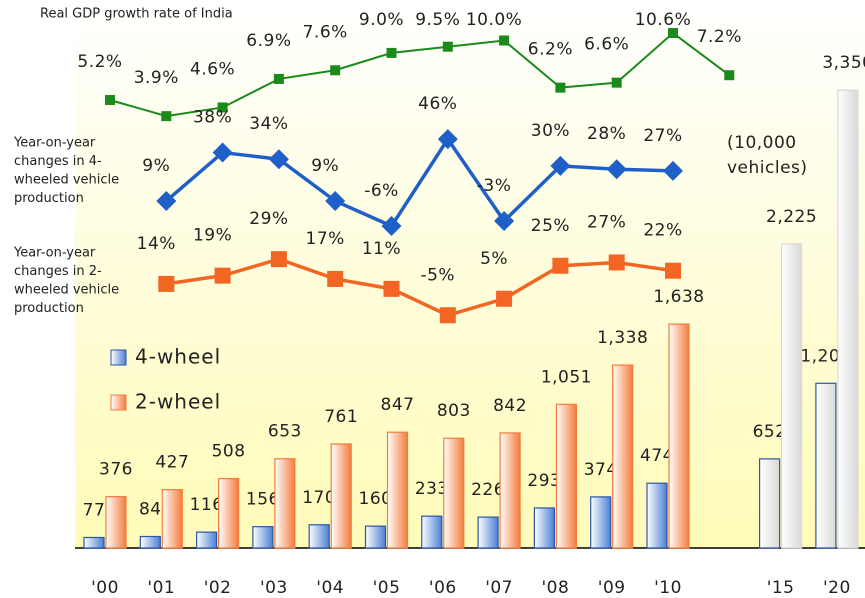 This screenshot has width=865, height=598. Describe the element at coordinates (376, 499) in the screenshot. I see `bar-value-label: 160` at that location.